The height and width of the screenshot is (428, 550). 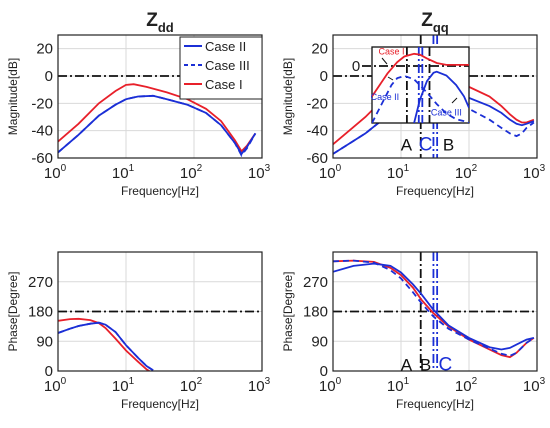 I want to click on inset-label-2: Case III, so click(x=446, y=112).